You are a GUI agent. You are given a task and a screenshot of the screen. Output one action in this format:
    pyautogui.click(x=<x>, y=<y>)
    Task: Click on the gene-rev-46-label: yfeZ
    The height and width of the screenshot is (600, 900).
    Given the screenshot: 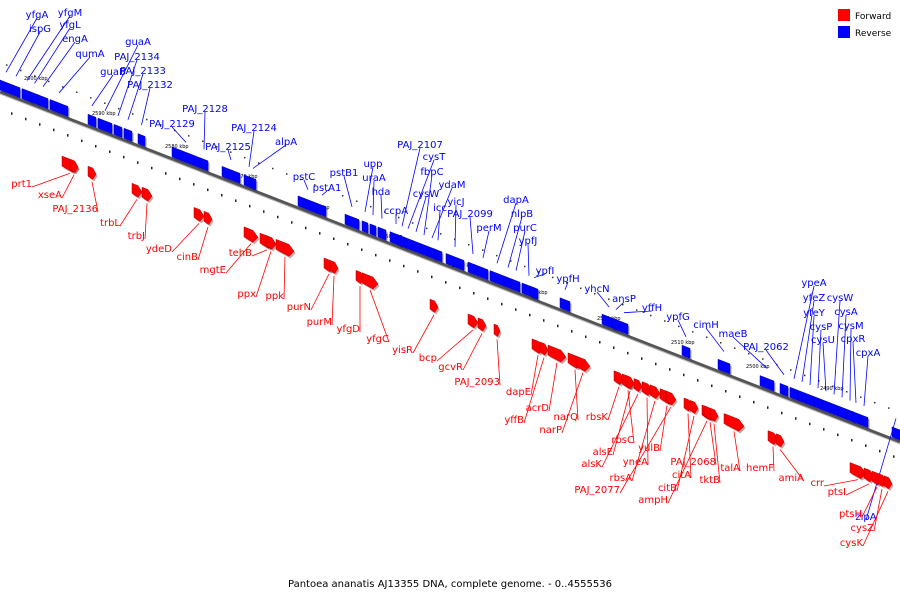 What is the action you would take?
    pyautogui.click(x=814, y=298)
    